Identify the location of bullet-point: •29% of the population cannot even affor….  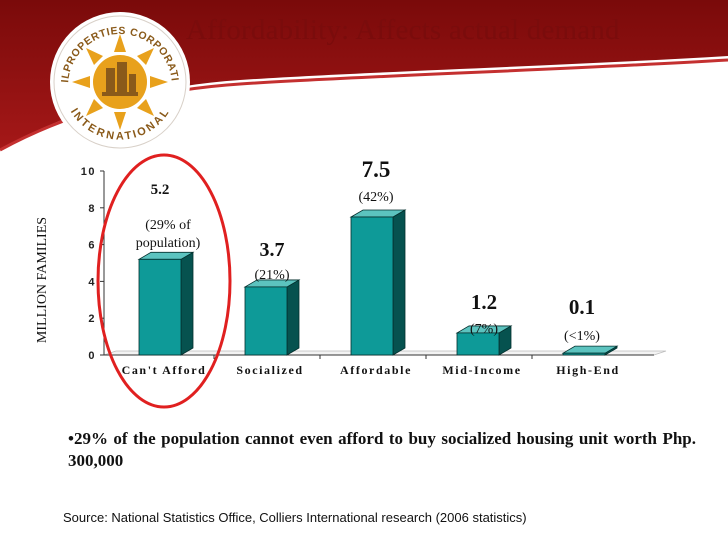
(382, 449).